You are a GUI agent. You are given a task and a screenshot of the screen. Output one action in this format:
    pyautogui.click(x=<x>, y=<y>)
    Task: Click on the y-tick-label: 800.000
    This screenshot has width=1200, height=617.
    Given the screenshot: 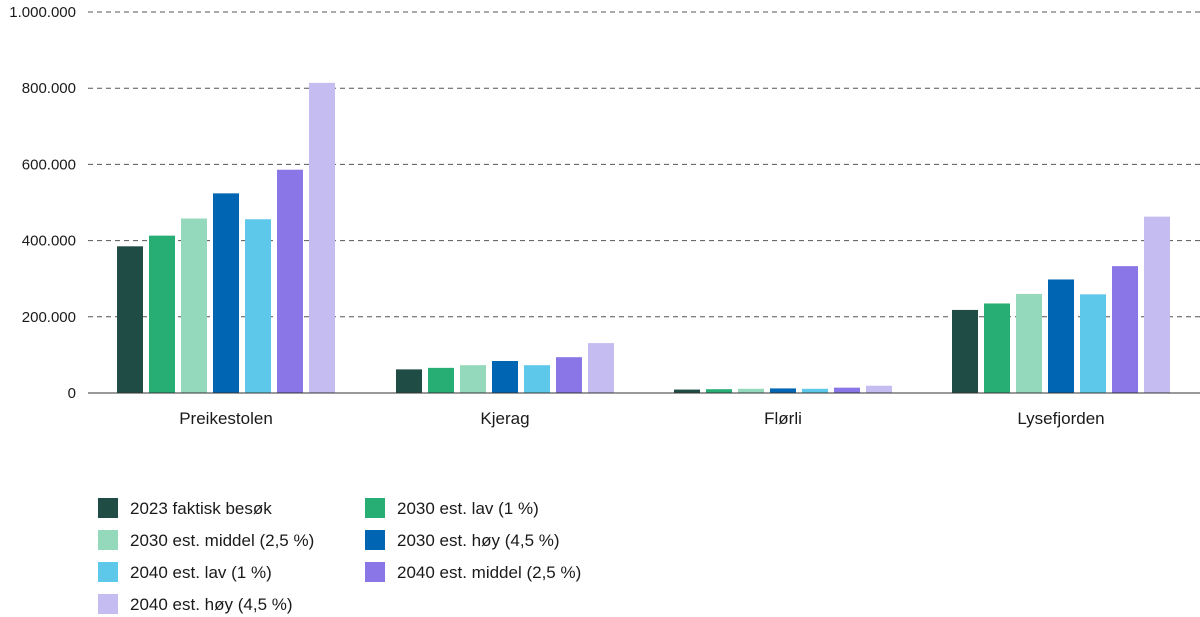 What is the action you would take?
    pyautogui.click(x=49, y=88)
    